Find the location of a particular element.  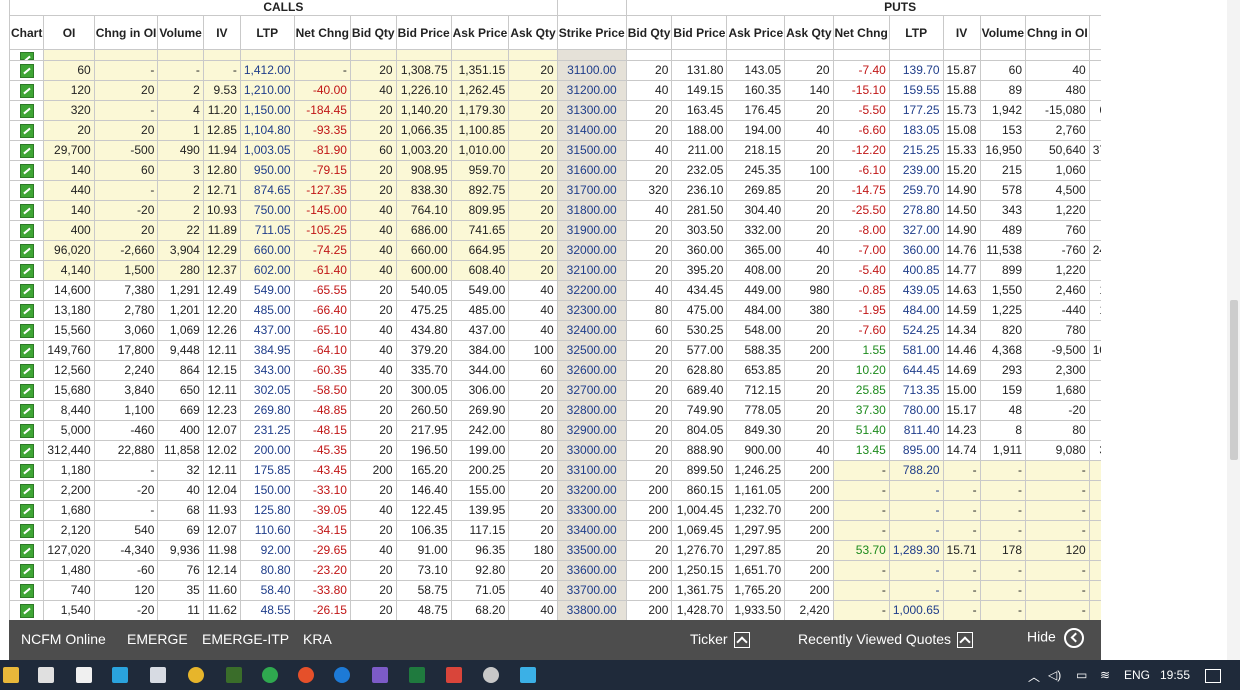

emerge-itp-link: EMERGE-ITP is located at coordinates (246, 639).